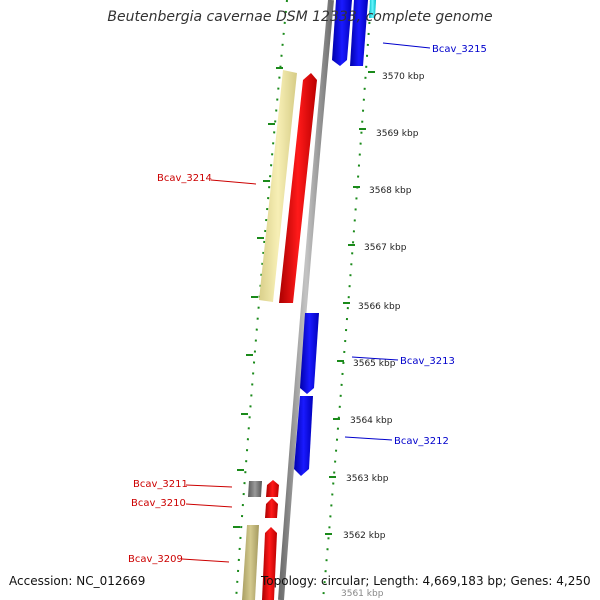  What do you see at coordinates (155, 559) in the screenshot?
I see `gene-label-bcav-3209: Bcav_3209` at bounding box center [155, 559].